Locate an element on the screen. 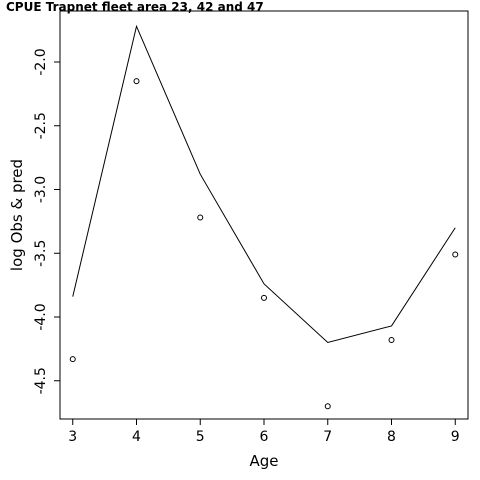 This screenshot has width=480, height=480. x-tick-label: 3 is located at coordinates (72, 437).